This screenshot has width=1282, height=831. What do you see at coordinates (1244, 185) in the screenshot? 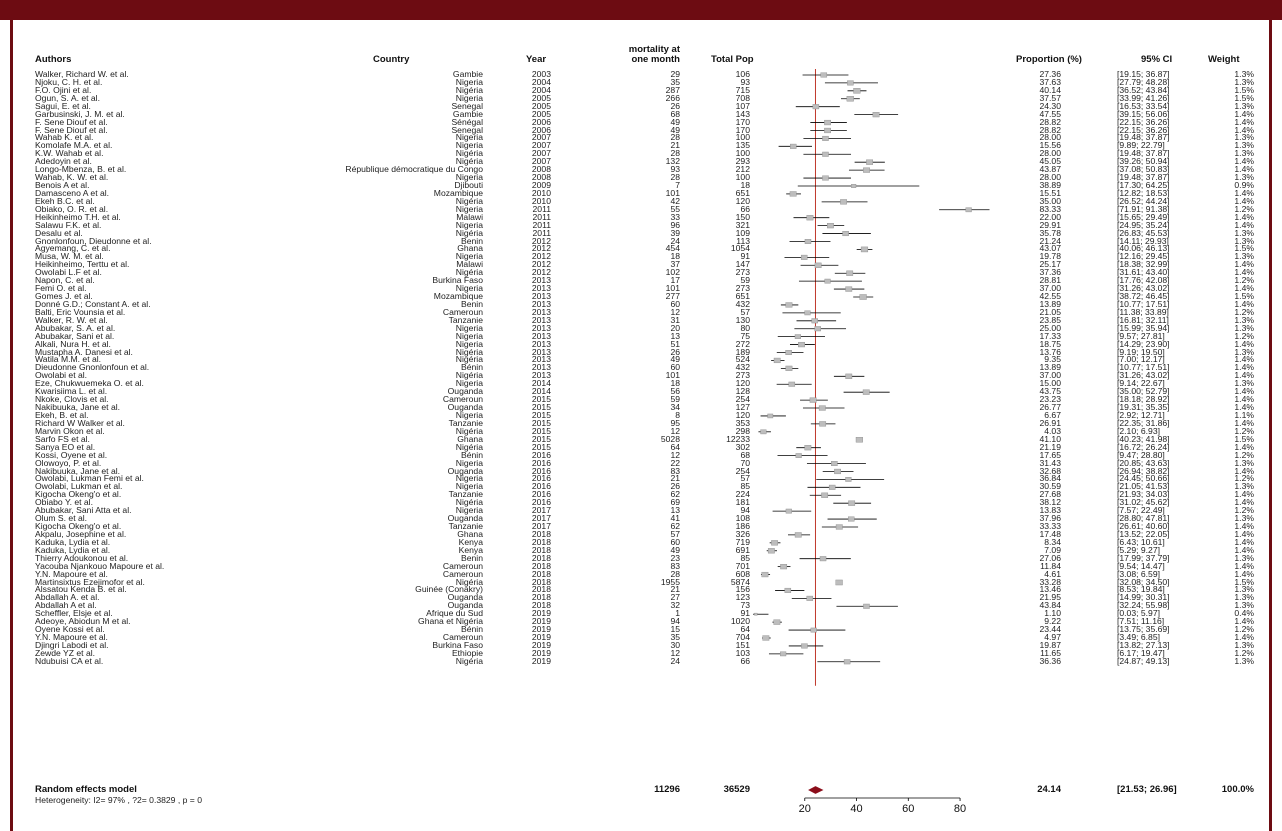
I see `study-weight: 0.9%` at bounding box center [1244, 185].